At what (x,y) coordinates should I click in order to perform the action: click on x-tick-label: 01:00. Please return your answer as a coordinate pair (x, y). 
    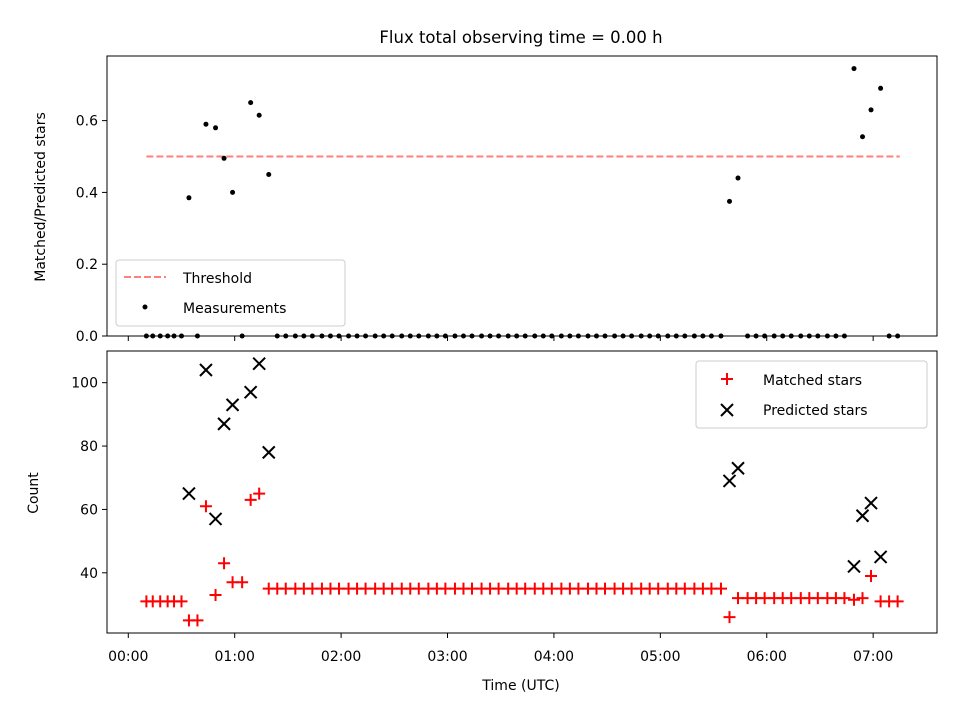
    Looking at the image, I should click on (235, 657).